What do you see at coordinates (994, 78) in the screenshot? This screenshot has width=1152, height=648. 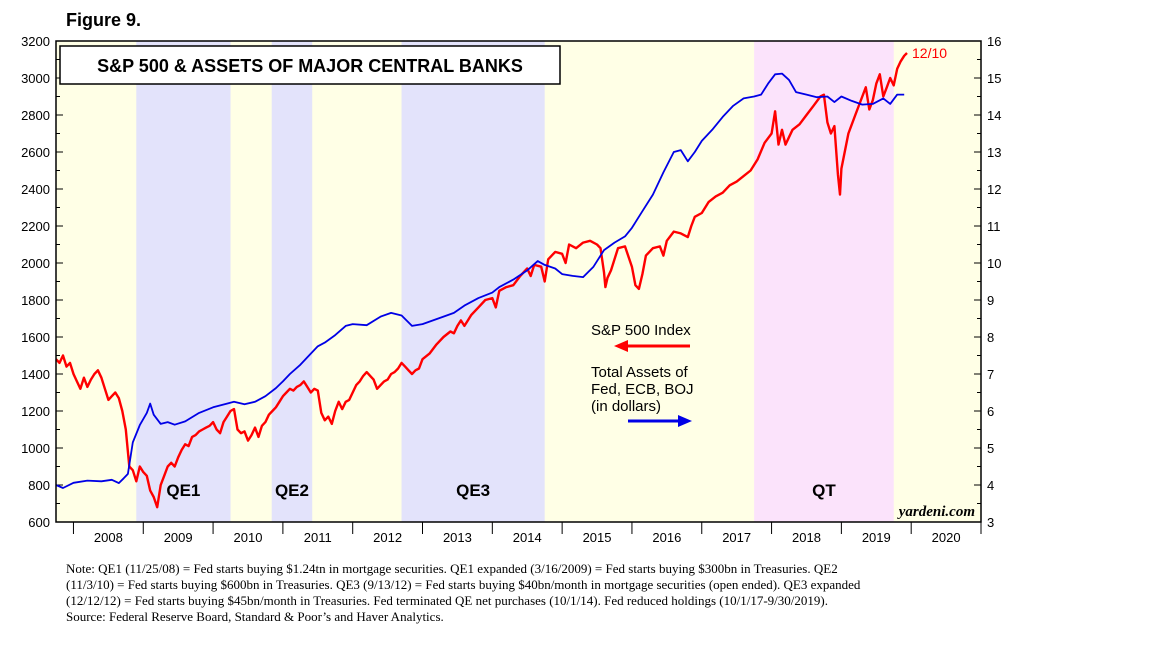 I see `y-right-tick-label: 15` at bounding box center [994, 78].